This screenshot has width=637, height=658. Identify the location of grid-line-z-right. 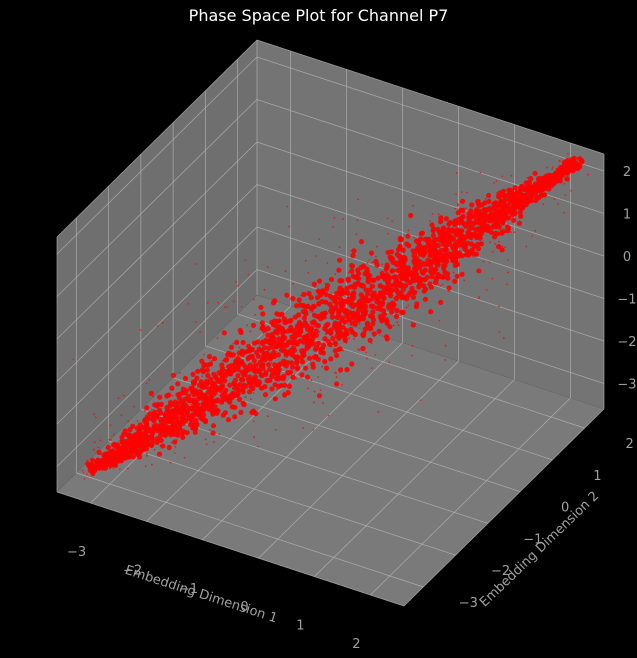
(430, 114).